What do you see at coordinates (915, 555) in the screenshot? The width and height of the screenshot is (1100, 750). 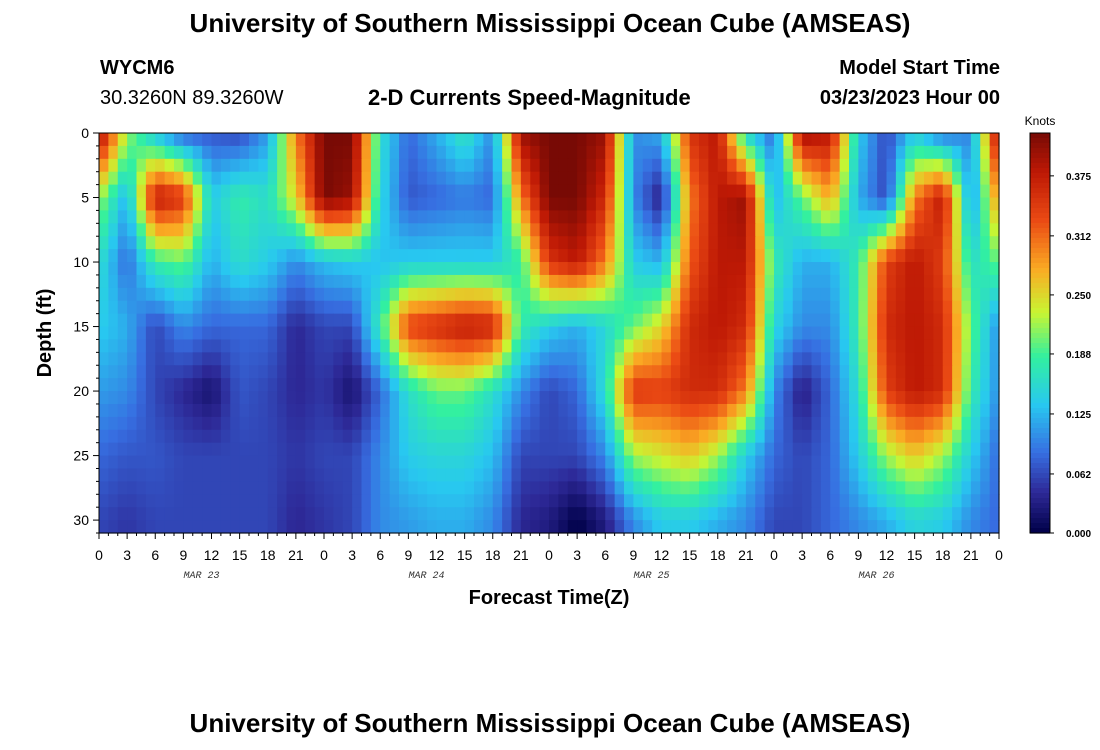 I see `x-tick-label: 15` at bounding box center [915, 555].